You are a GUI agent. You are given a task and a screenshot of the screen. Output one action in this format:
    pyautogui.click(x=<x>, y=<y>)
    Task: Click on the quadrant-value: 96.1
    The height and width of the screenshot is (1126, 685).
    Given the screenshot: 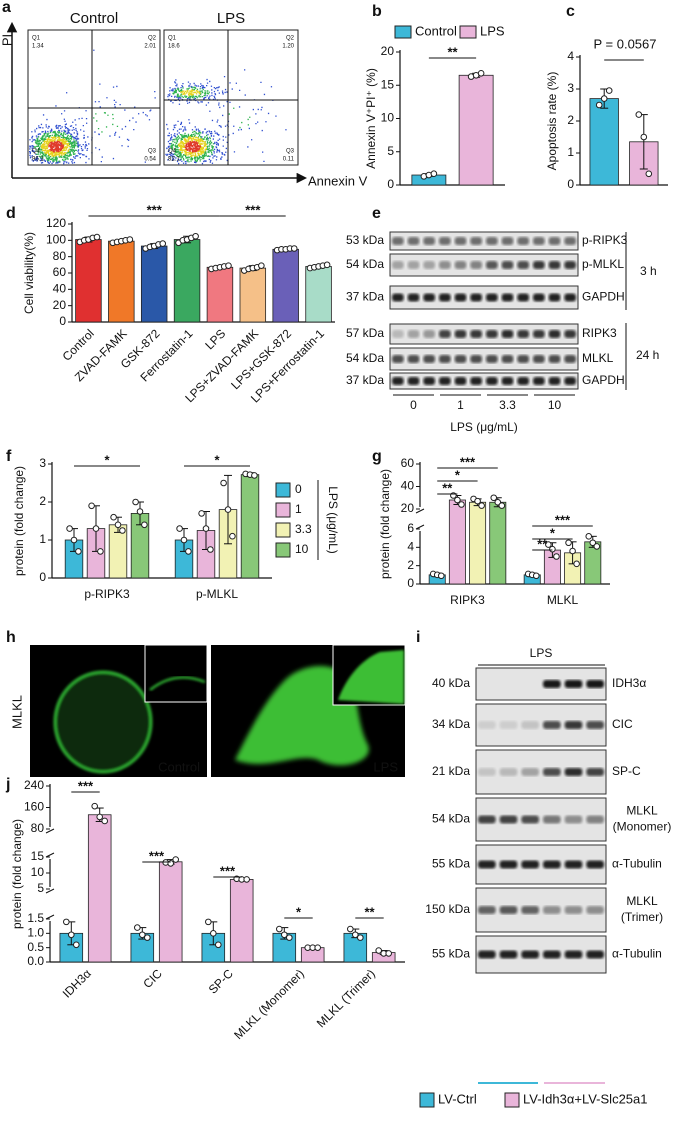 What is the action you would take?
    pyautogui.click(x=38, y=160)
    